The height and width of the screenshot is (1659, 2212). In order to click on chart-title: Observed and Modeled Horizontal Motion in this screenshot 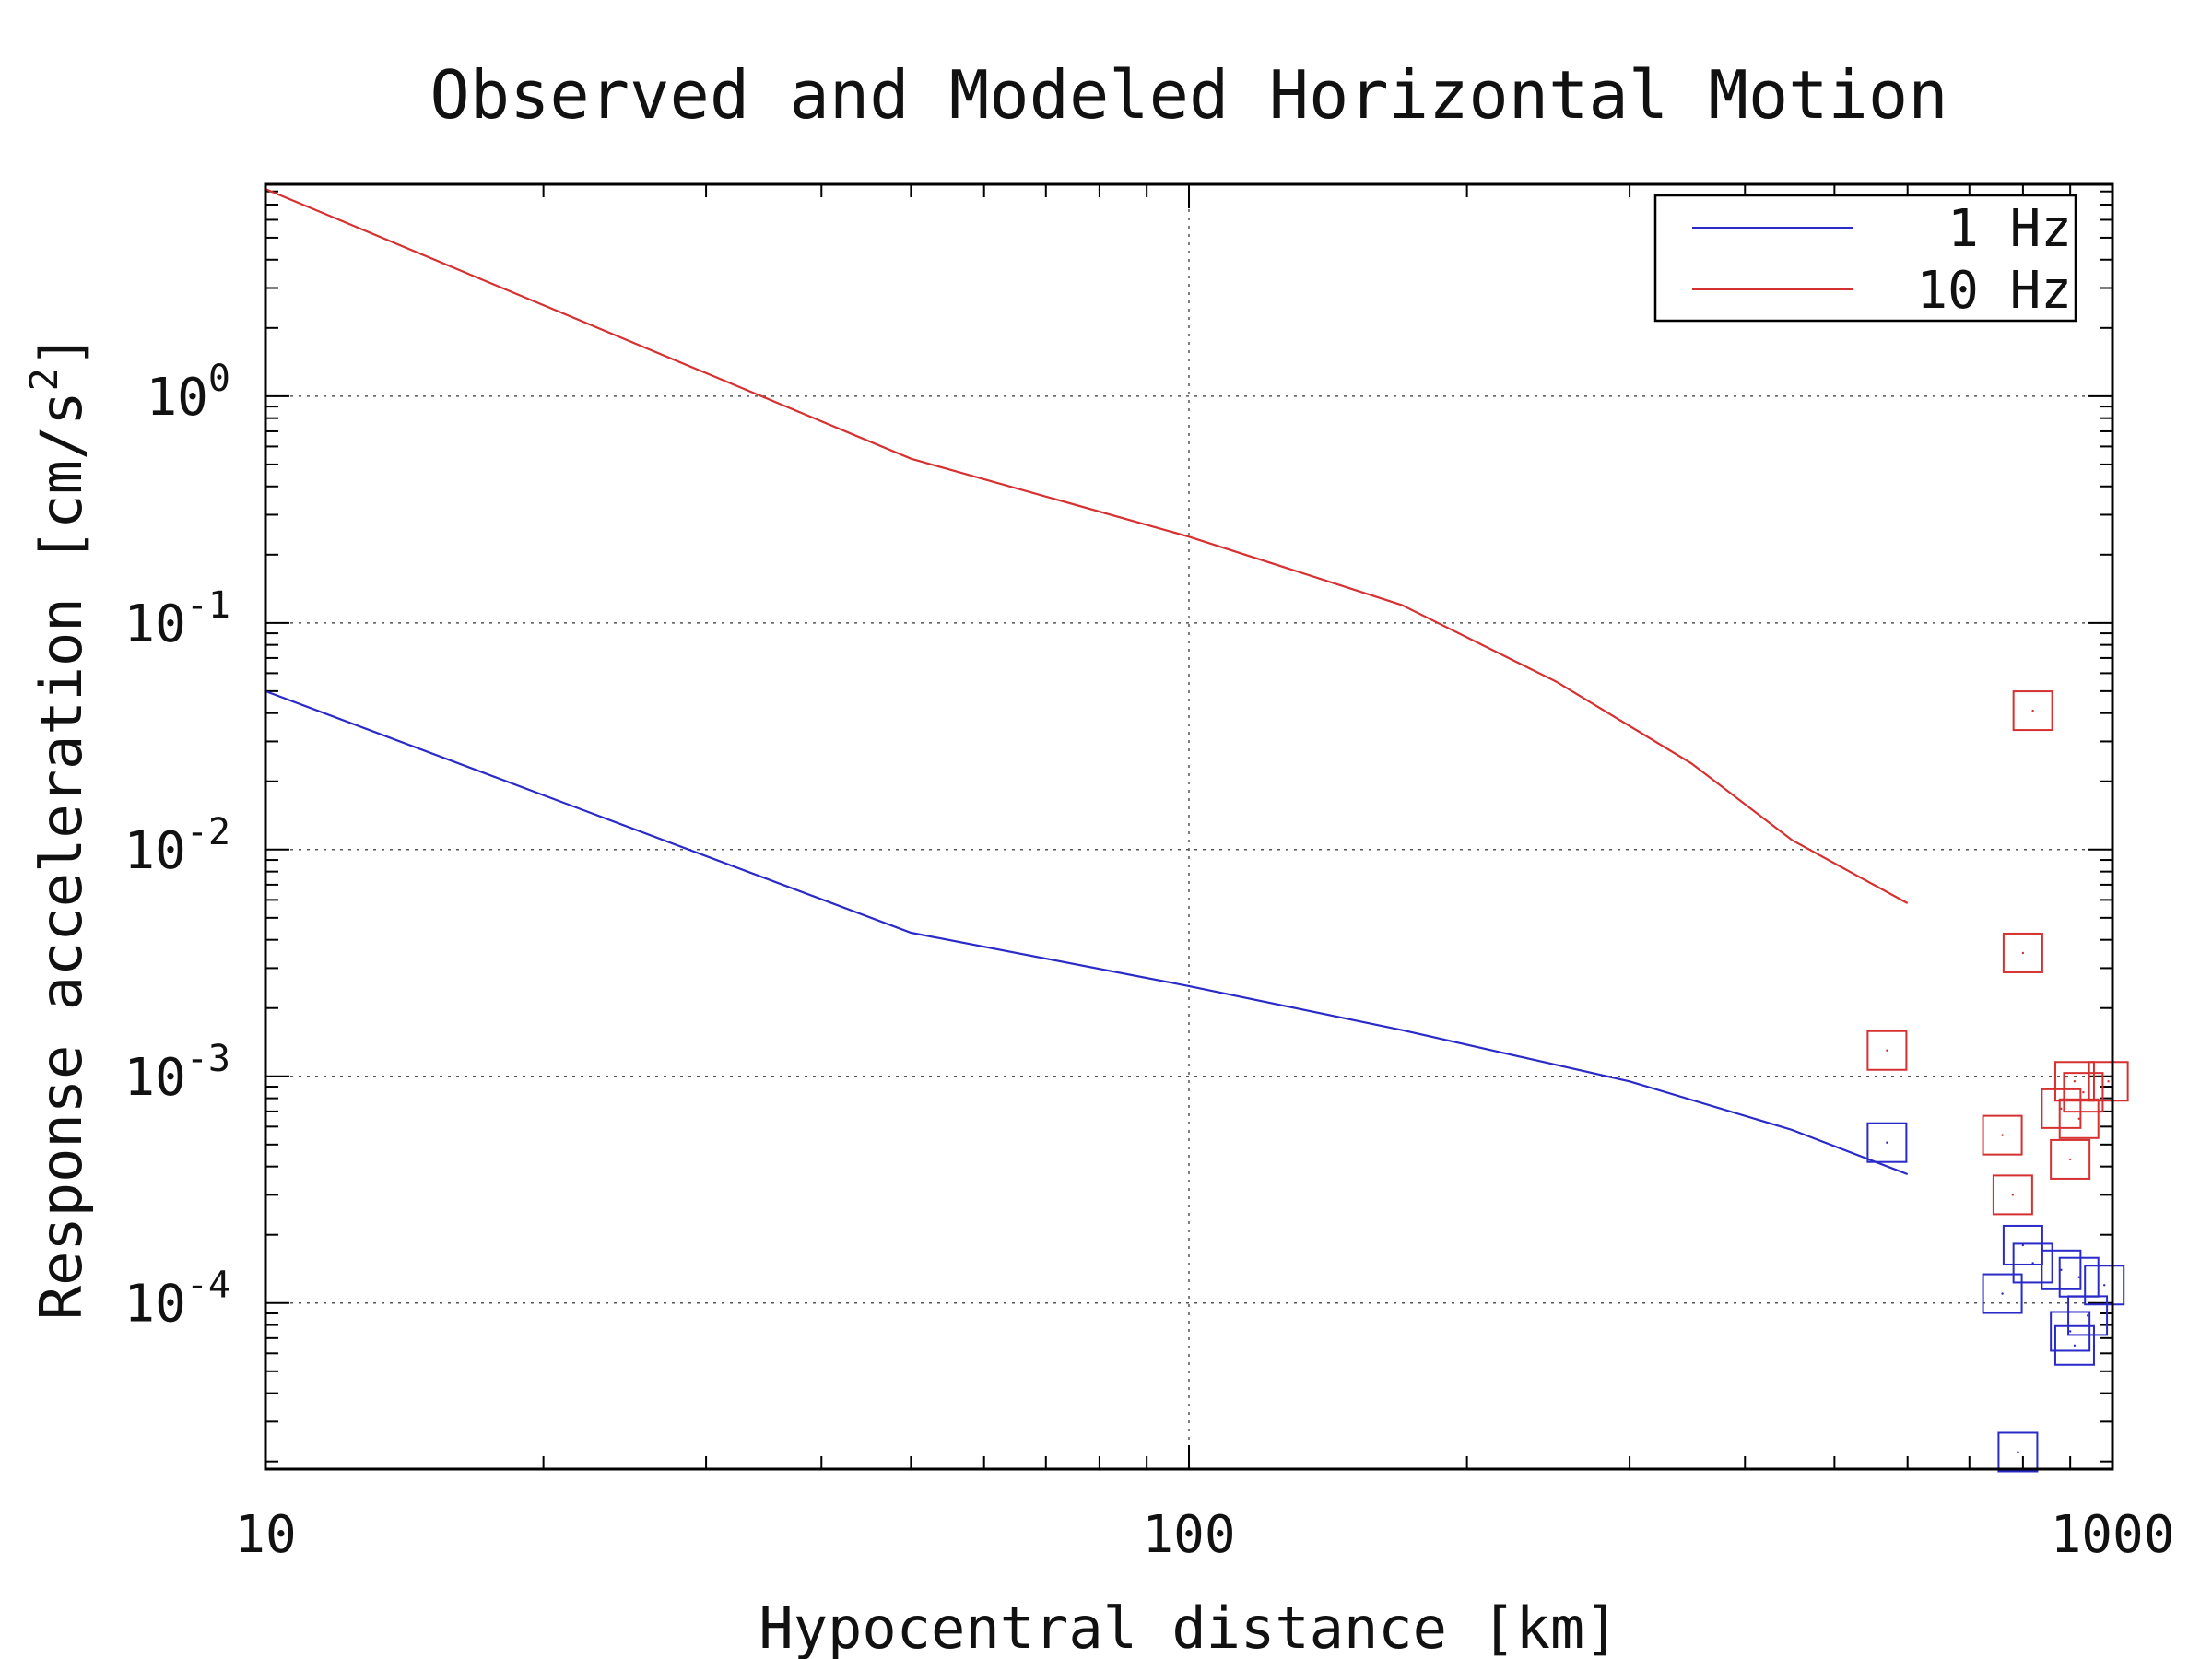, I will do `click(1188, 95)`.